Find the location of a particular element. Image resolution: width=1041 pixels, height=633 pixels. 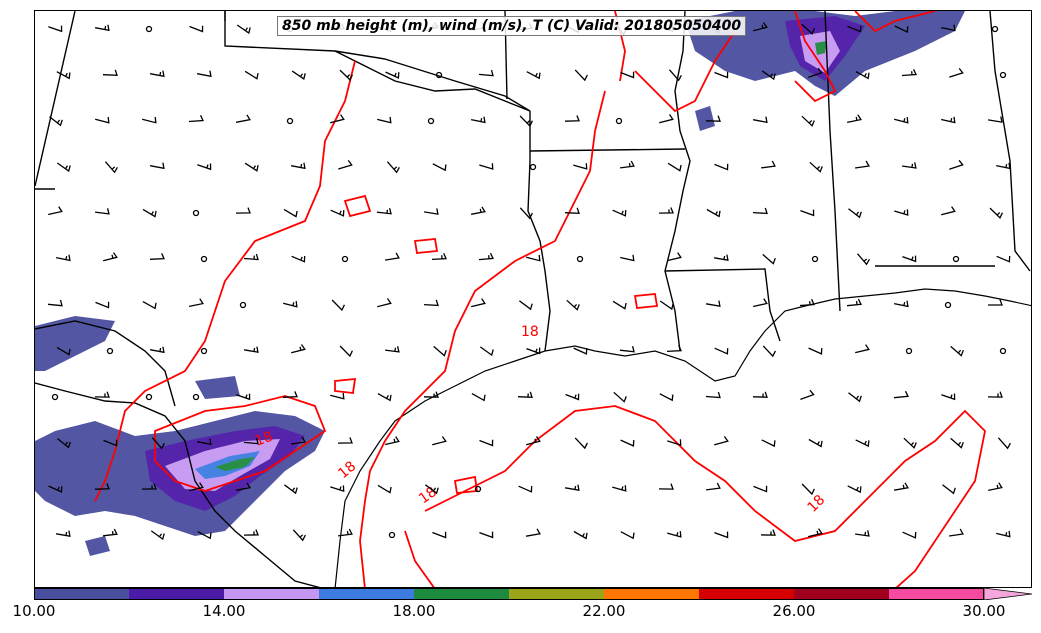

colorbar-tick-label: 10.00 is located at coordinates (34, 611).